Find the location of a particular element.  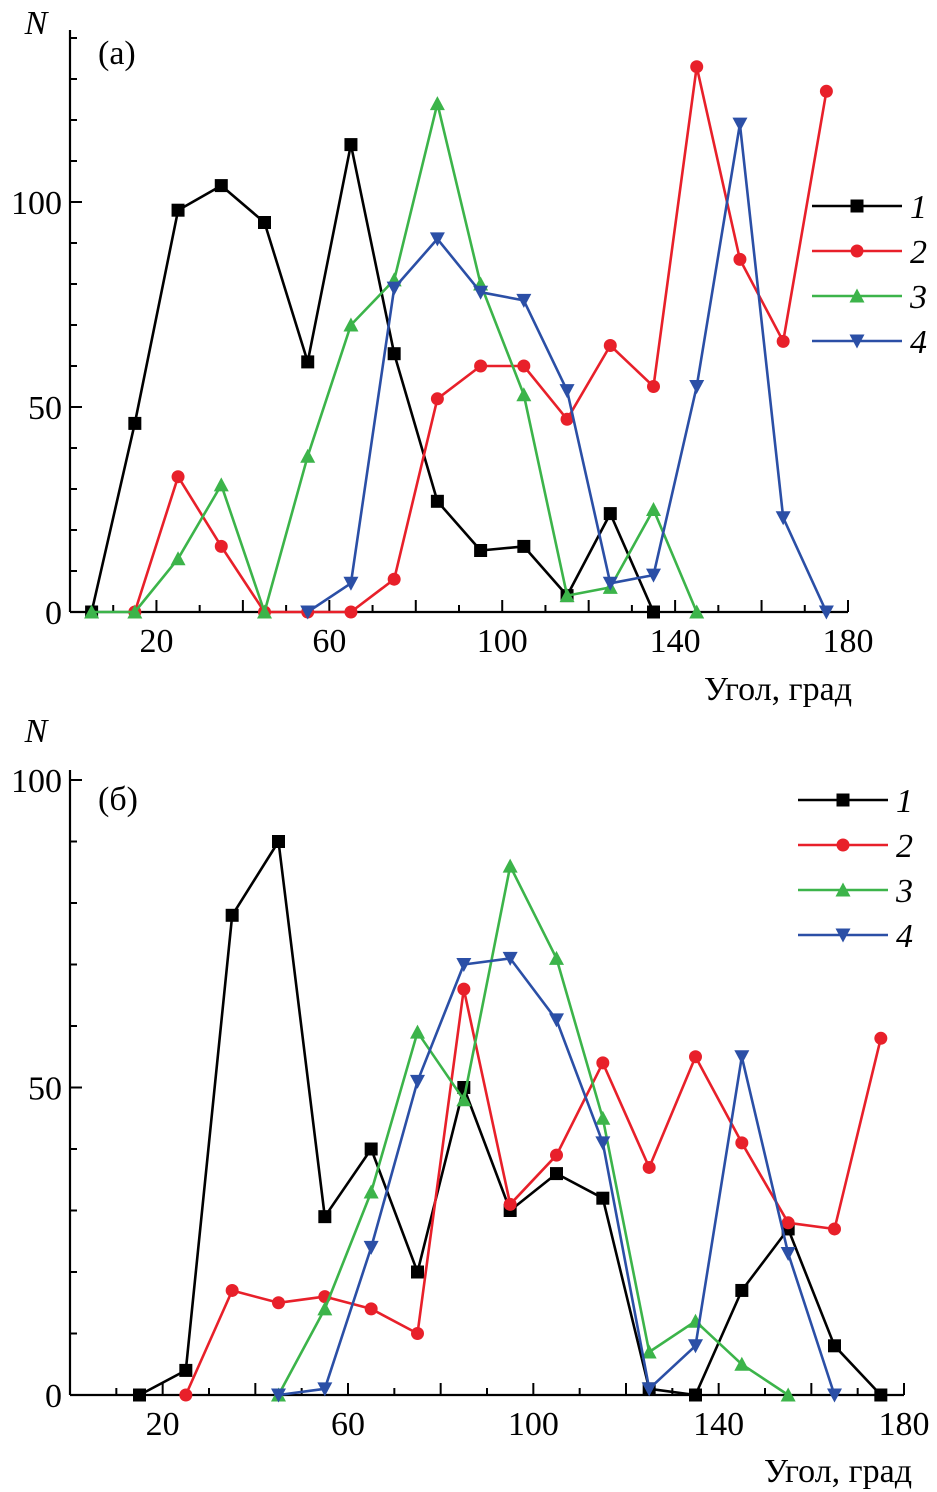

y-tick-label: 0 is located at coordinates (53, 613).